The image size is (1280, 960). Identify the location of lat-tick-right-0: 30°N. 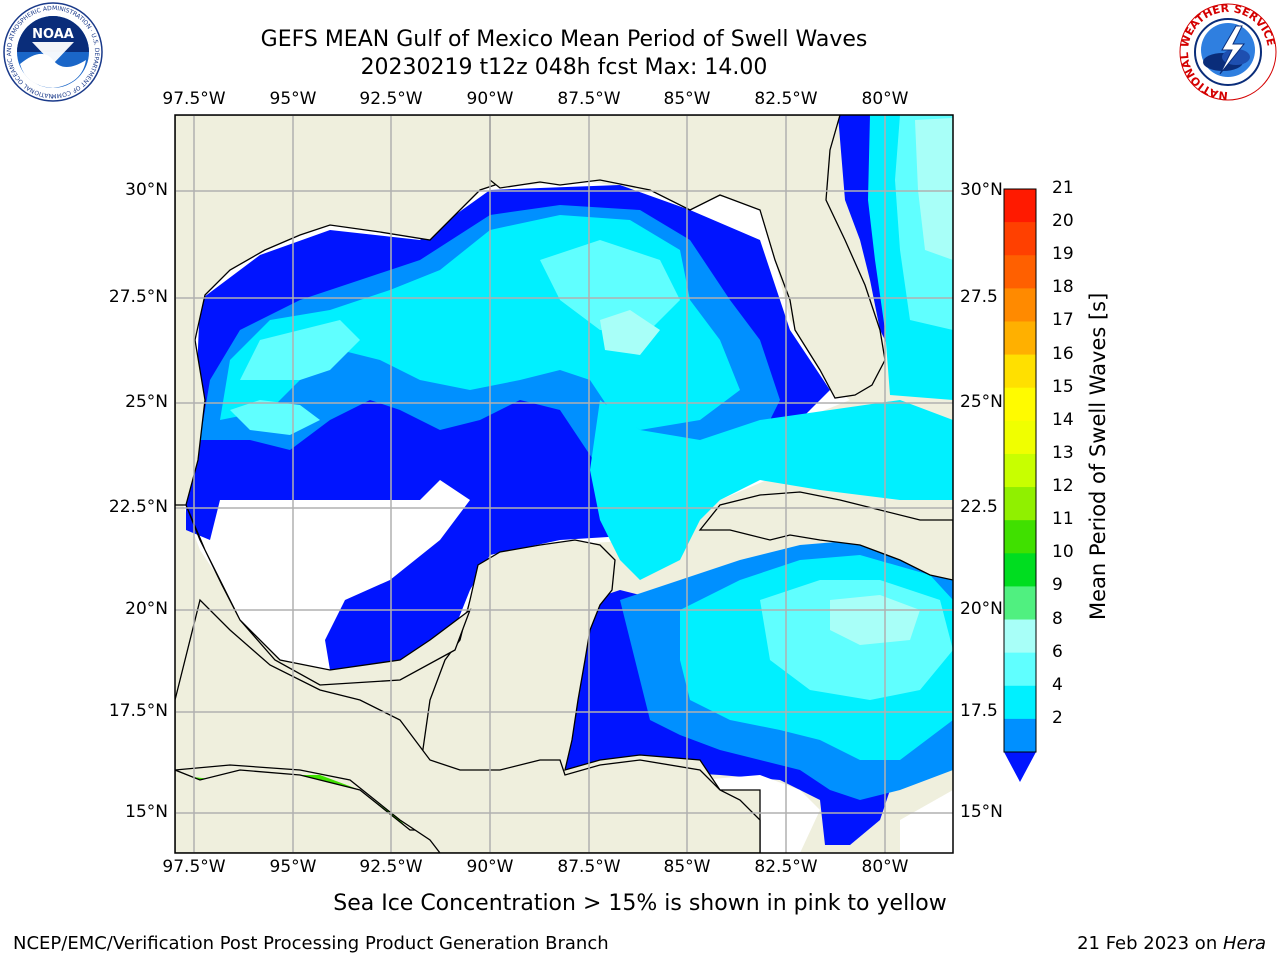
(981, 190).